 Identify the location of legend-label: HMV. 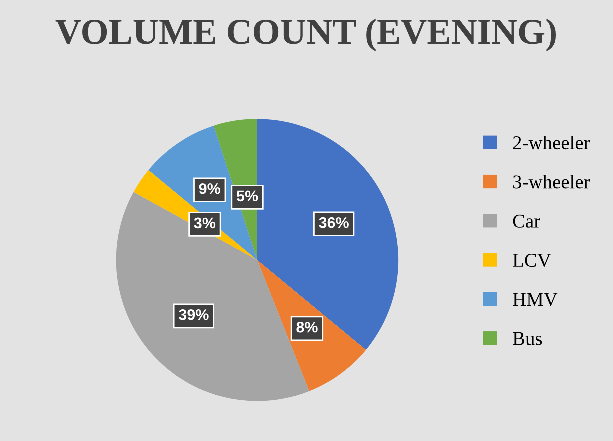
(535, 299).